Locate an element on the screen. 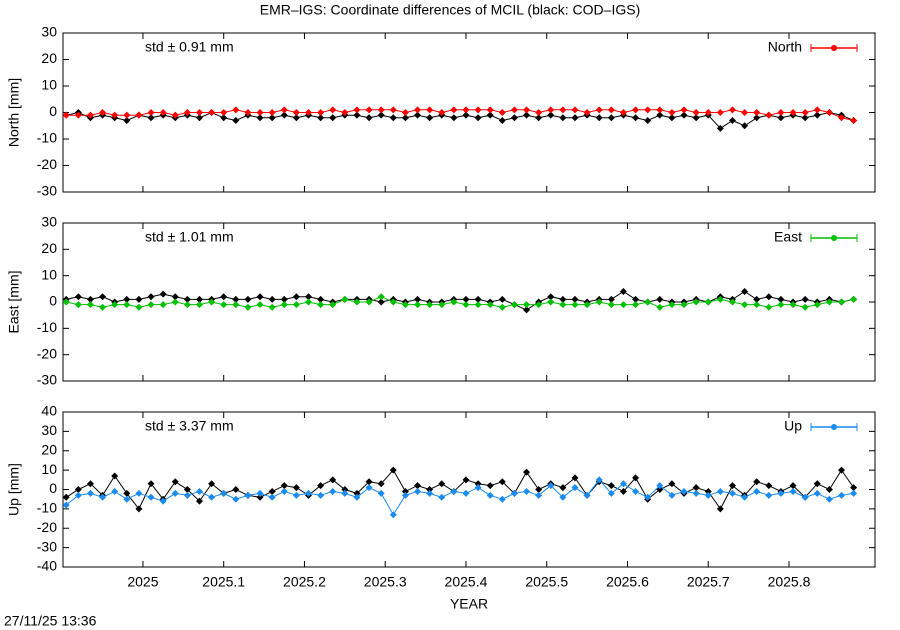 The height and width of the screenshot is (630, 900). y-tick-label: -30 is located at coordinates (47, 380).